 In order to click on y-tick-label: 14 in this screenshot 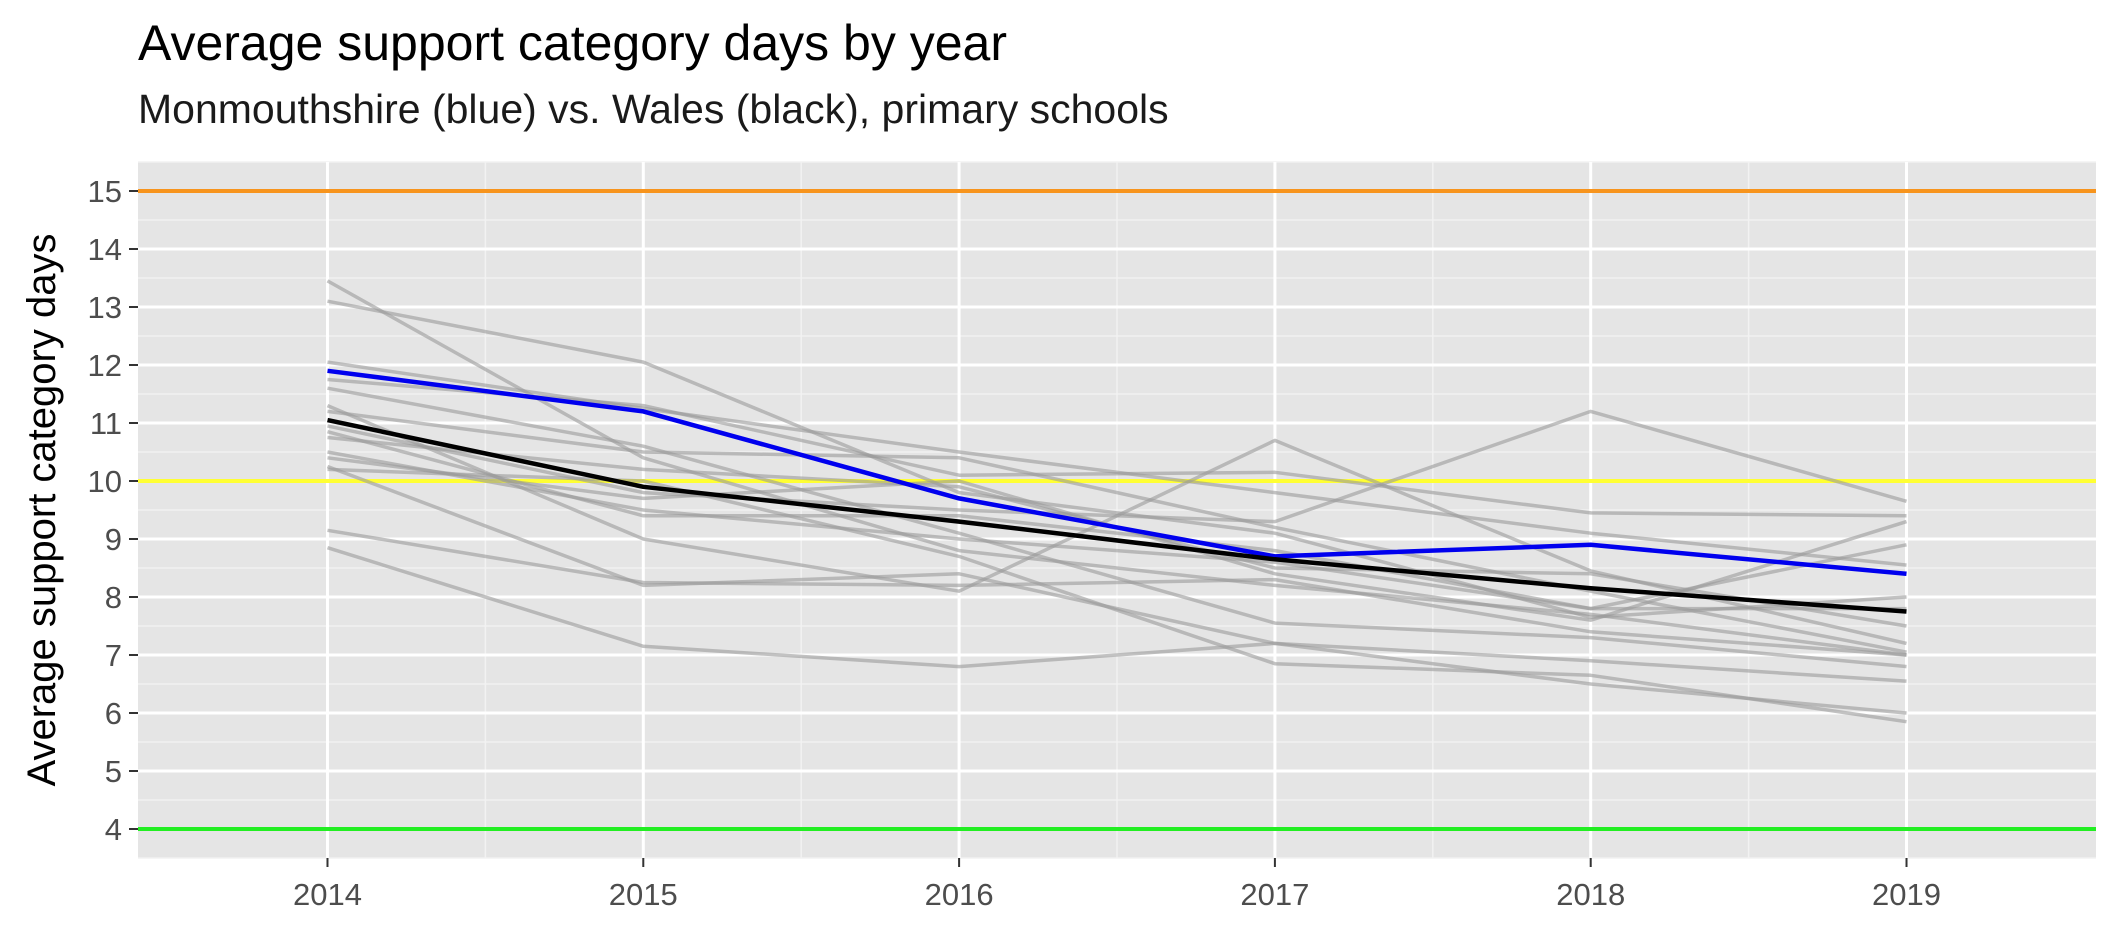, I will do `click(105, 249)`.